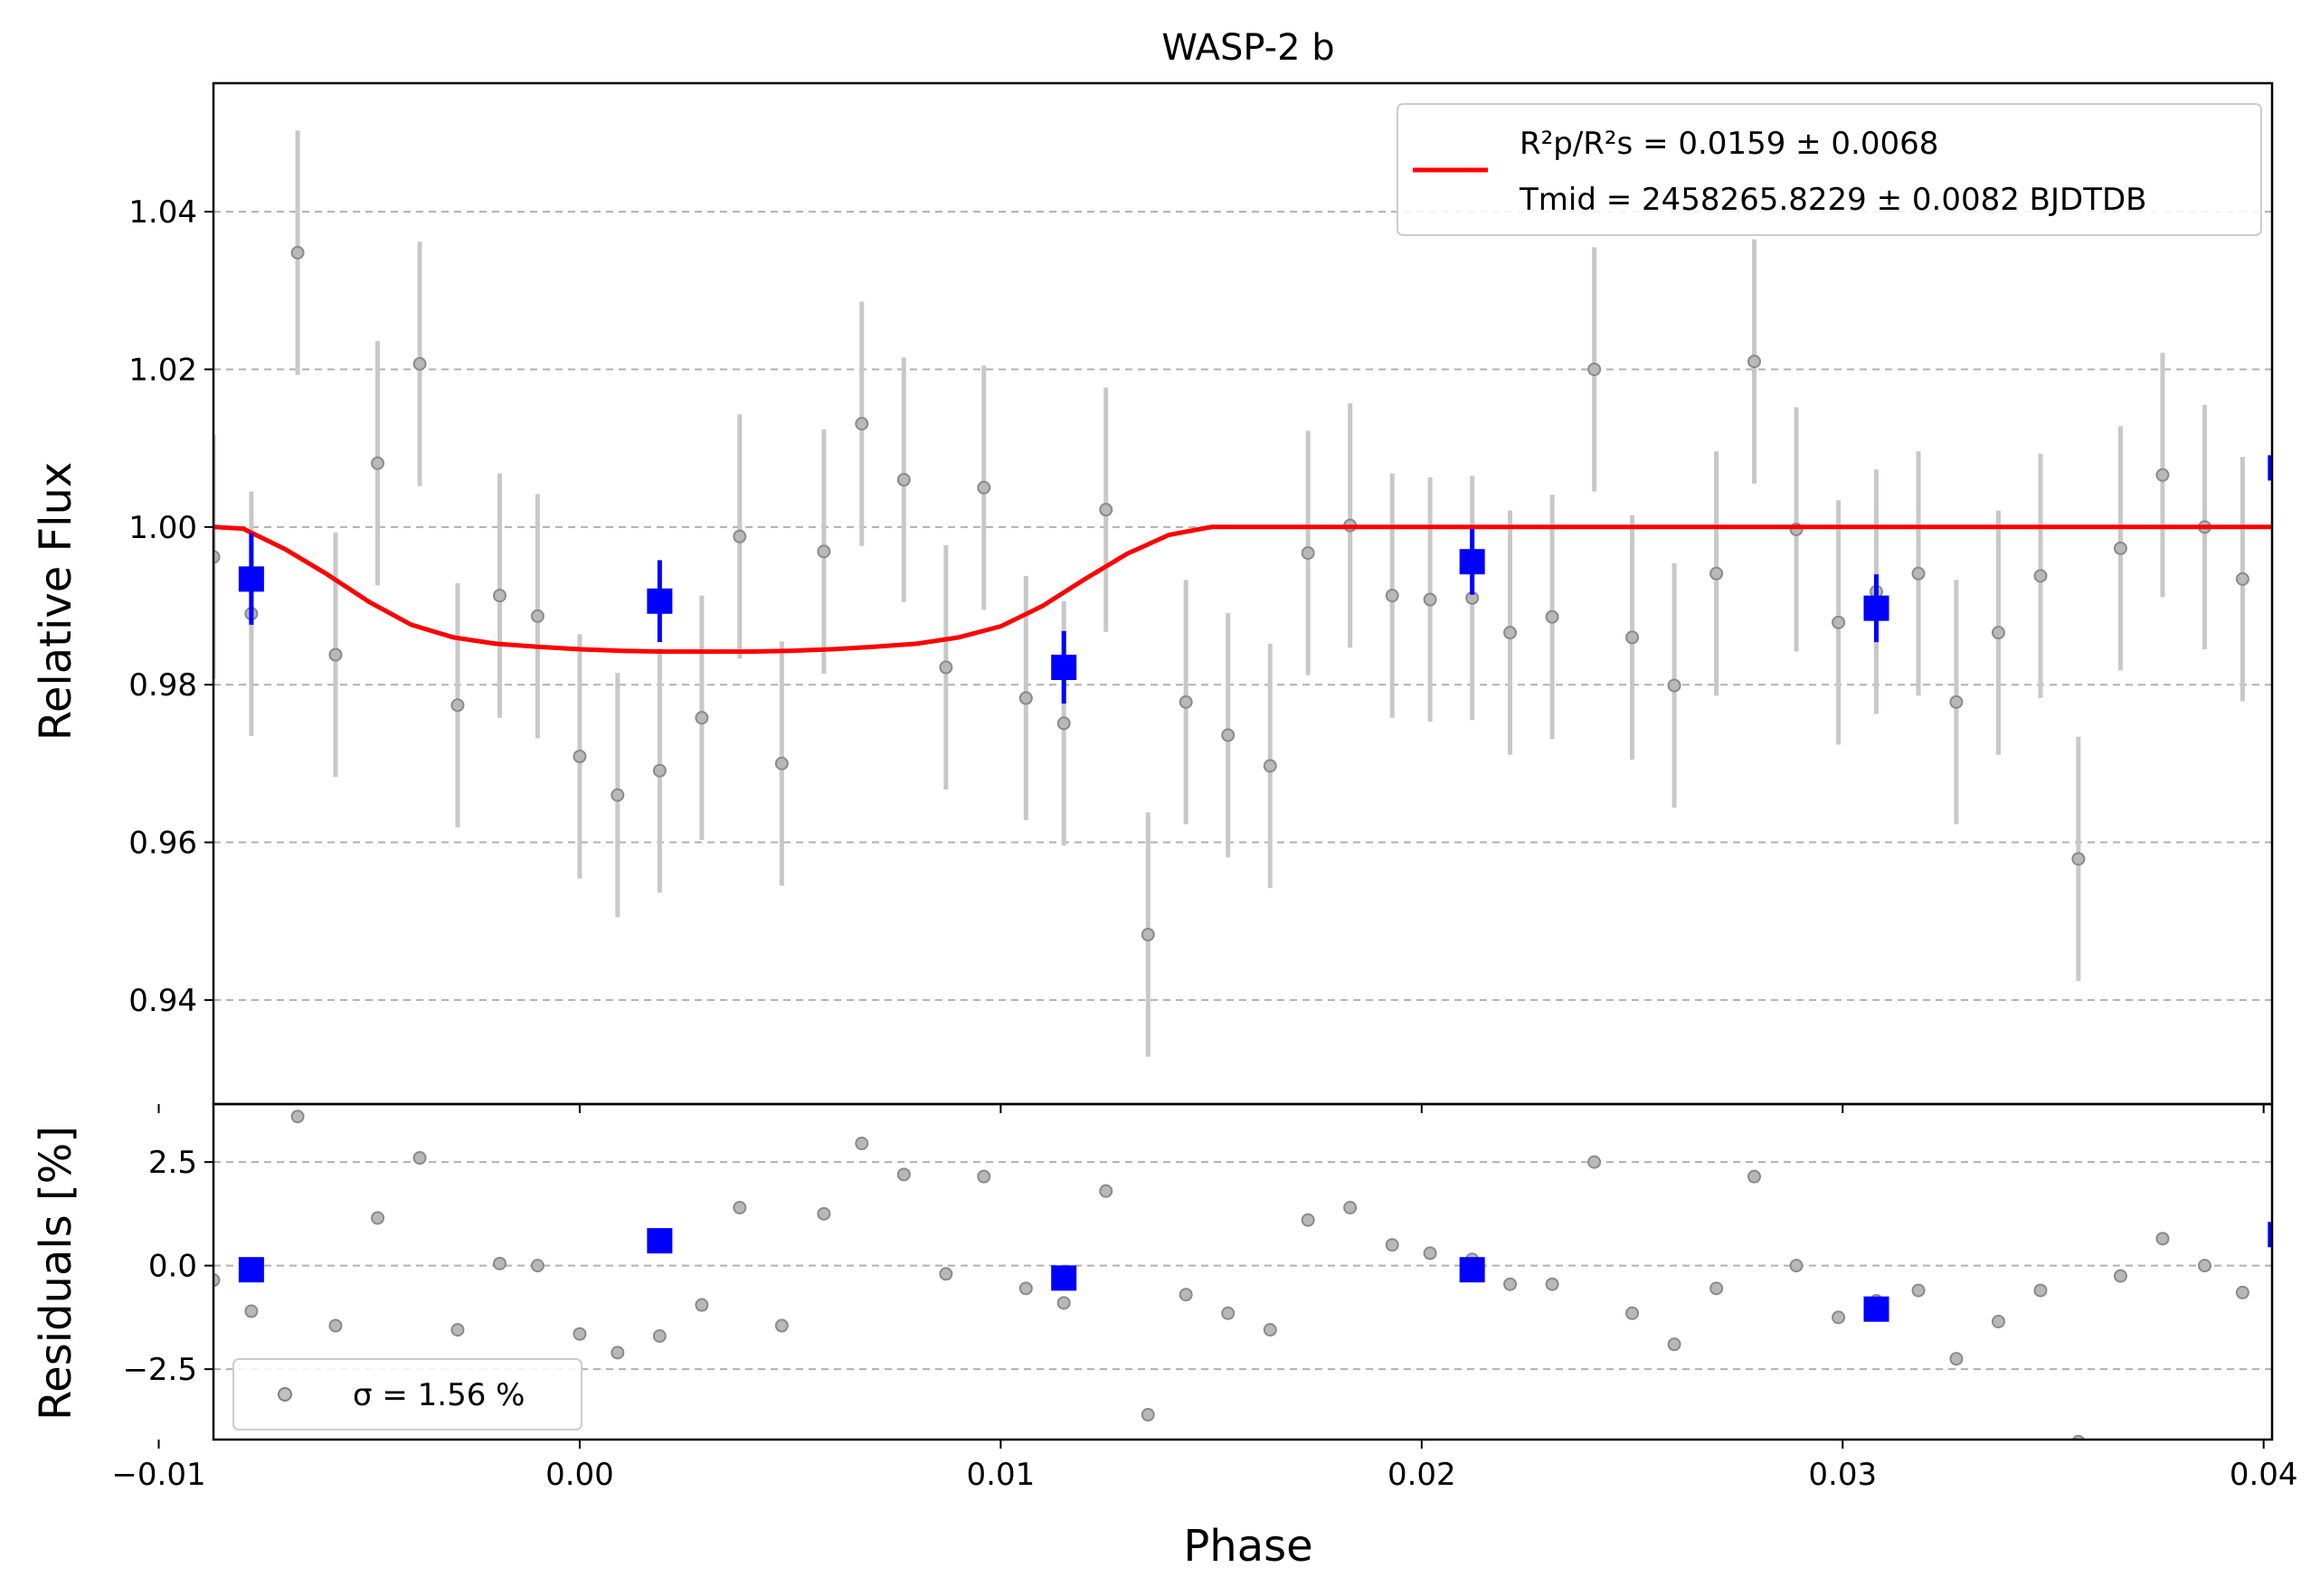 The width and height of the screenshot is (2320, 1596). I want to click on x-tick-label: 0.03, so click(1842, 1475).